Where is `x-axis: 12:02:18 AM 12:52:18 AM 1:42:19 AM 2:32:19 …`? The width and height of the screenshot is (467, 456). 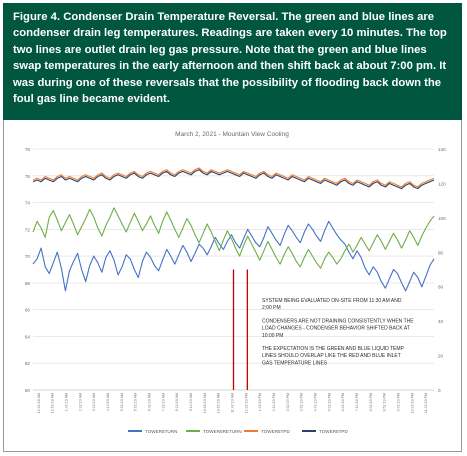
x-axis: 12:02:18 AM 12:52:18 AM 1:42:19 AM 2:32:19 … is located at coordinates (232, 403).